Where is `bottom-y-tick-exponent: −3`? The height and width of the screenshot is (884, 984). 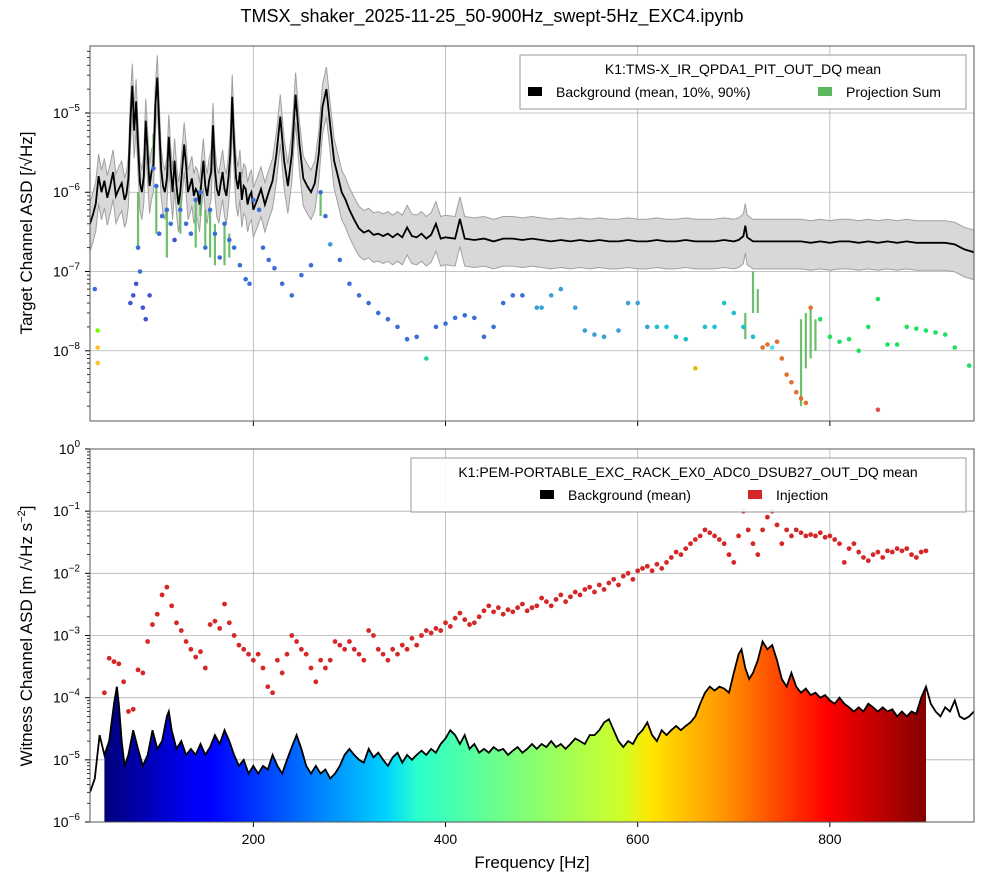
bottom-y-tick-exponent: −3 is located at coordinates (75, 631).